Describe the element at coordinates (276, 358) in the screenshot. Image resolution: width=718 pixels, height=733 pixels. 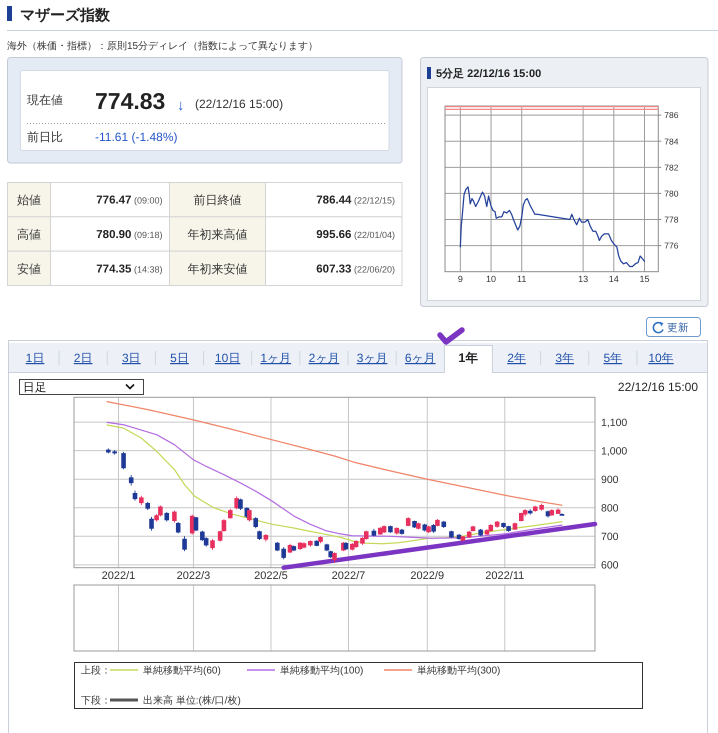
I see `text: 1ヶ月` at that location.